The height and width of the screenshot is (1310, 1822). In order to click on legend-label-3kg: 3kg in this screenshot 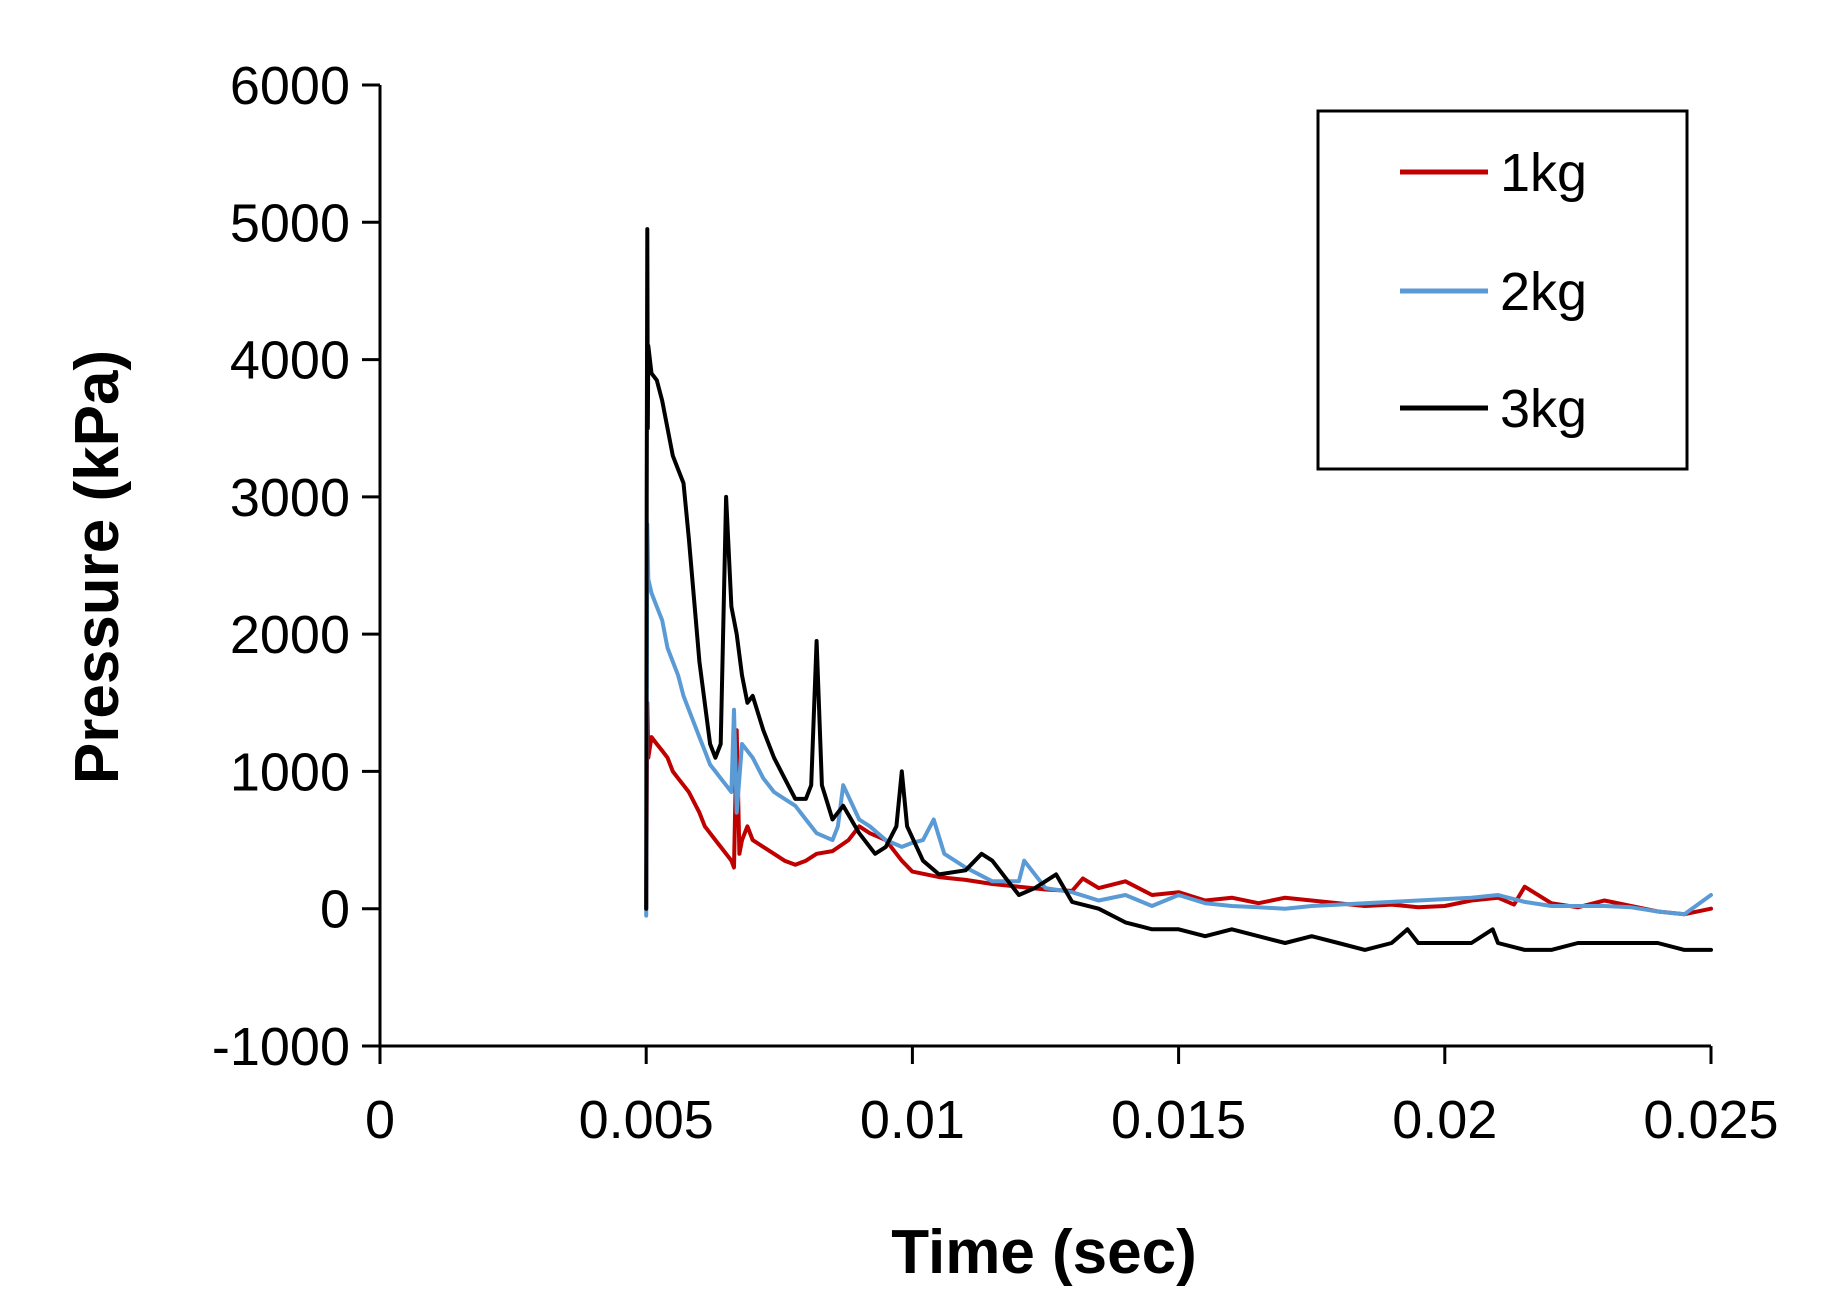, I will do `click(1543, 409)`.